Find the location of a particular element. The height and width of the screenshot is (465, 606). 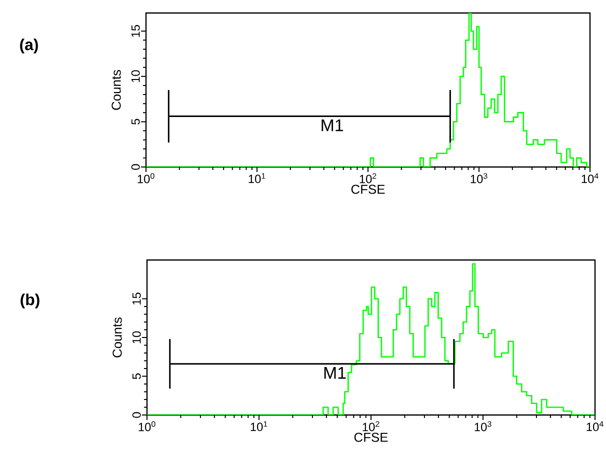

text: (b) is located at coordinates (30, 301).